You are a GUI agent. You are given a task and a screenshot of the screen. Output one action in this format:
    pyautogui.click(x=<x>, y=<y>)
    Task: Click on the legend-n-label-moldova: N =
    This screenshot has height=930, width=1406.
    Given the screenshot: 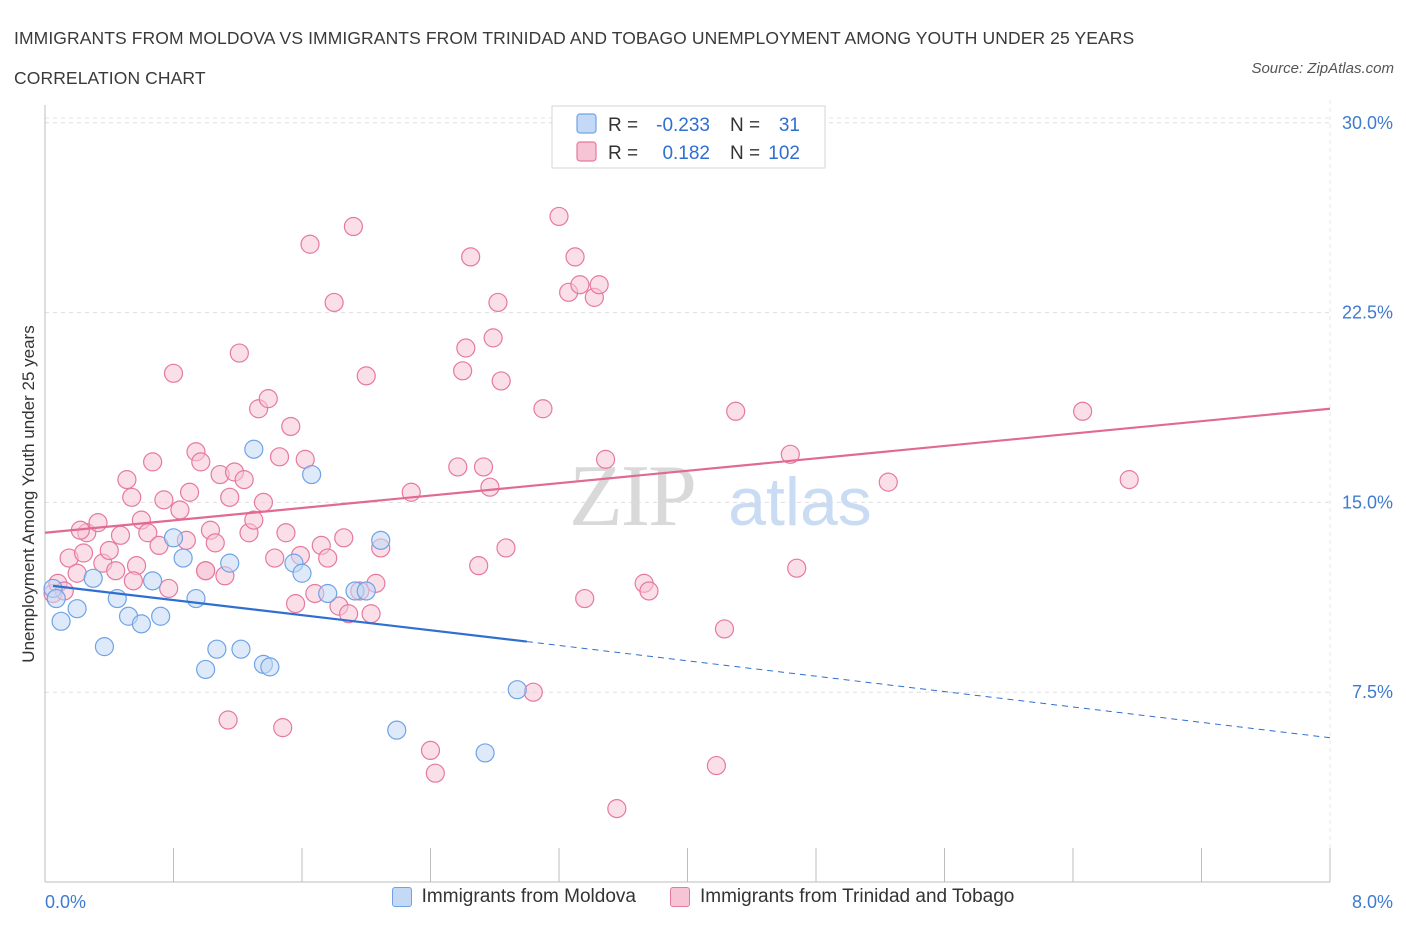 What is the action you would take?
    pyautogui.click(x=745, y=125)
    